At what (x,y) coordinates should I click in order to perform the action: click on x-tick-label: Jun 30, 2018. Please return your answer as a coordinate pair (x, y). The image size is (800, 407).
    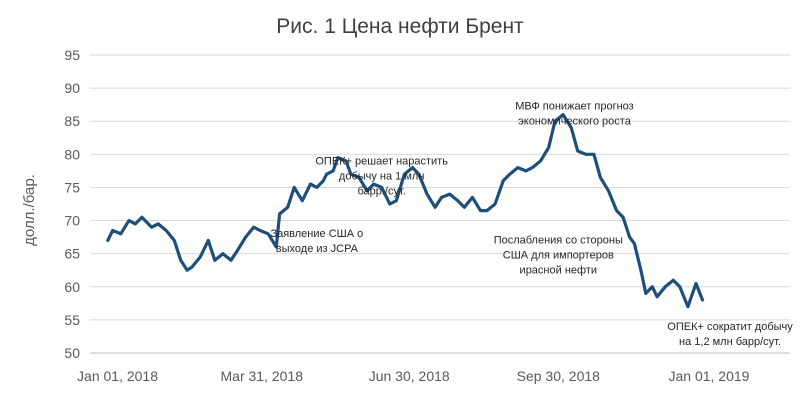
    Looking at the image, I should click on (409, 376).